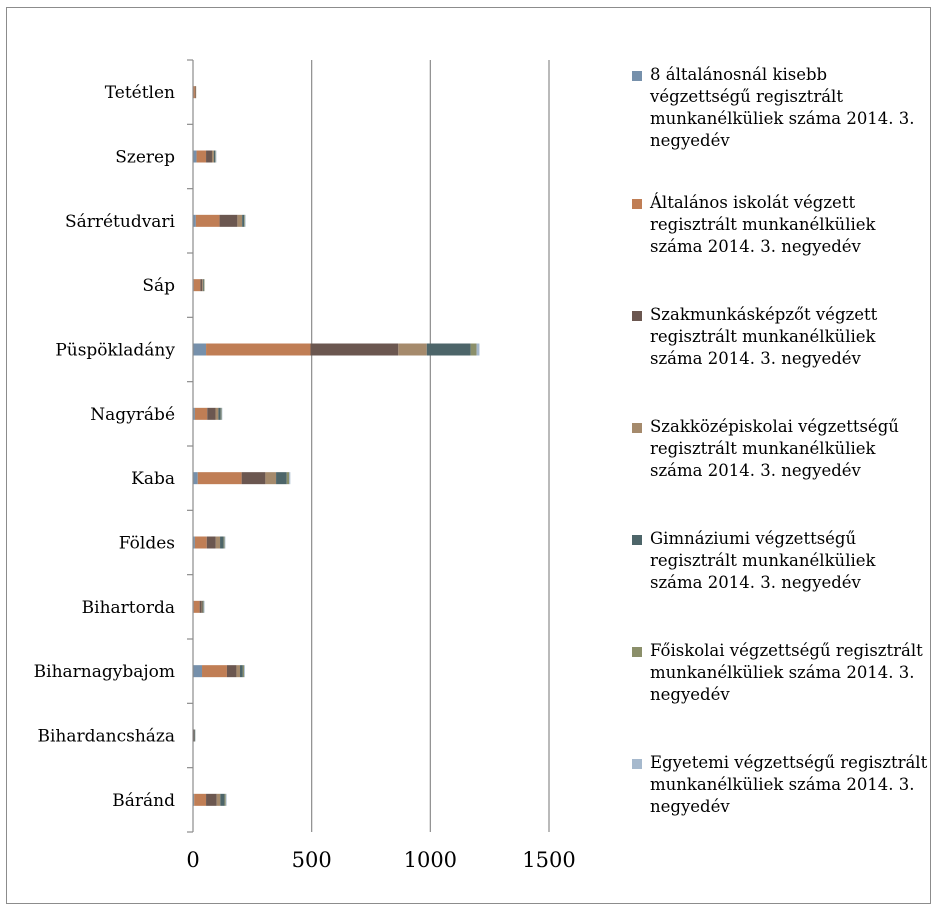  I want to click on axes, so click(190, 446).